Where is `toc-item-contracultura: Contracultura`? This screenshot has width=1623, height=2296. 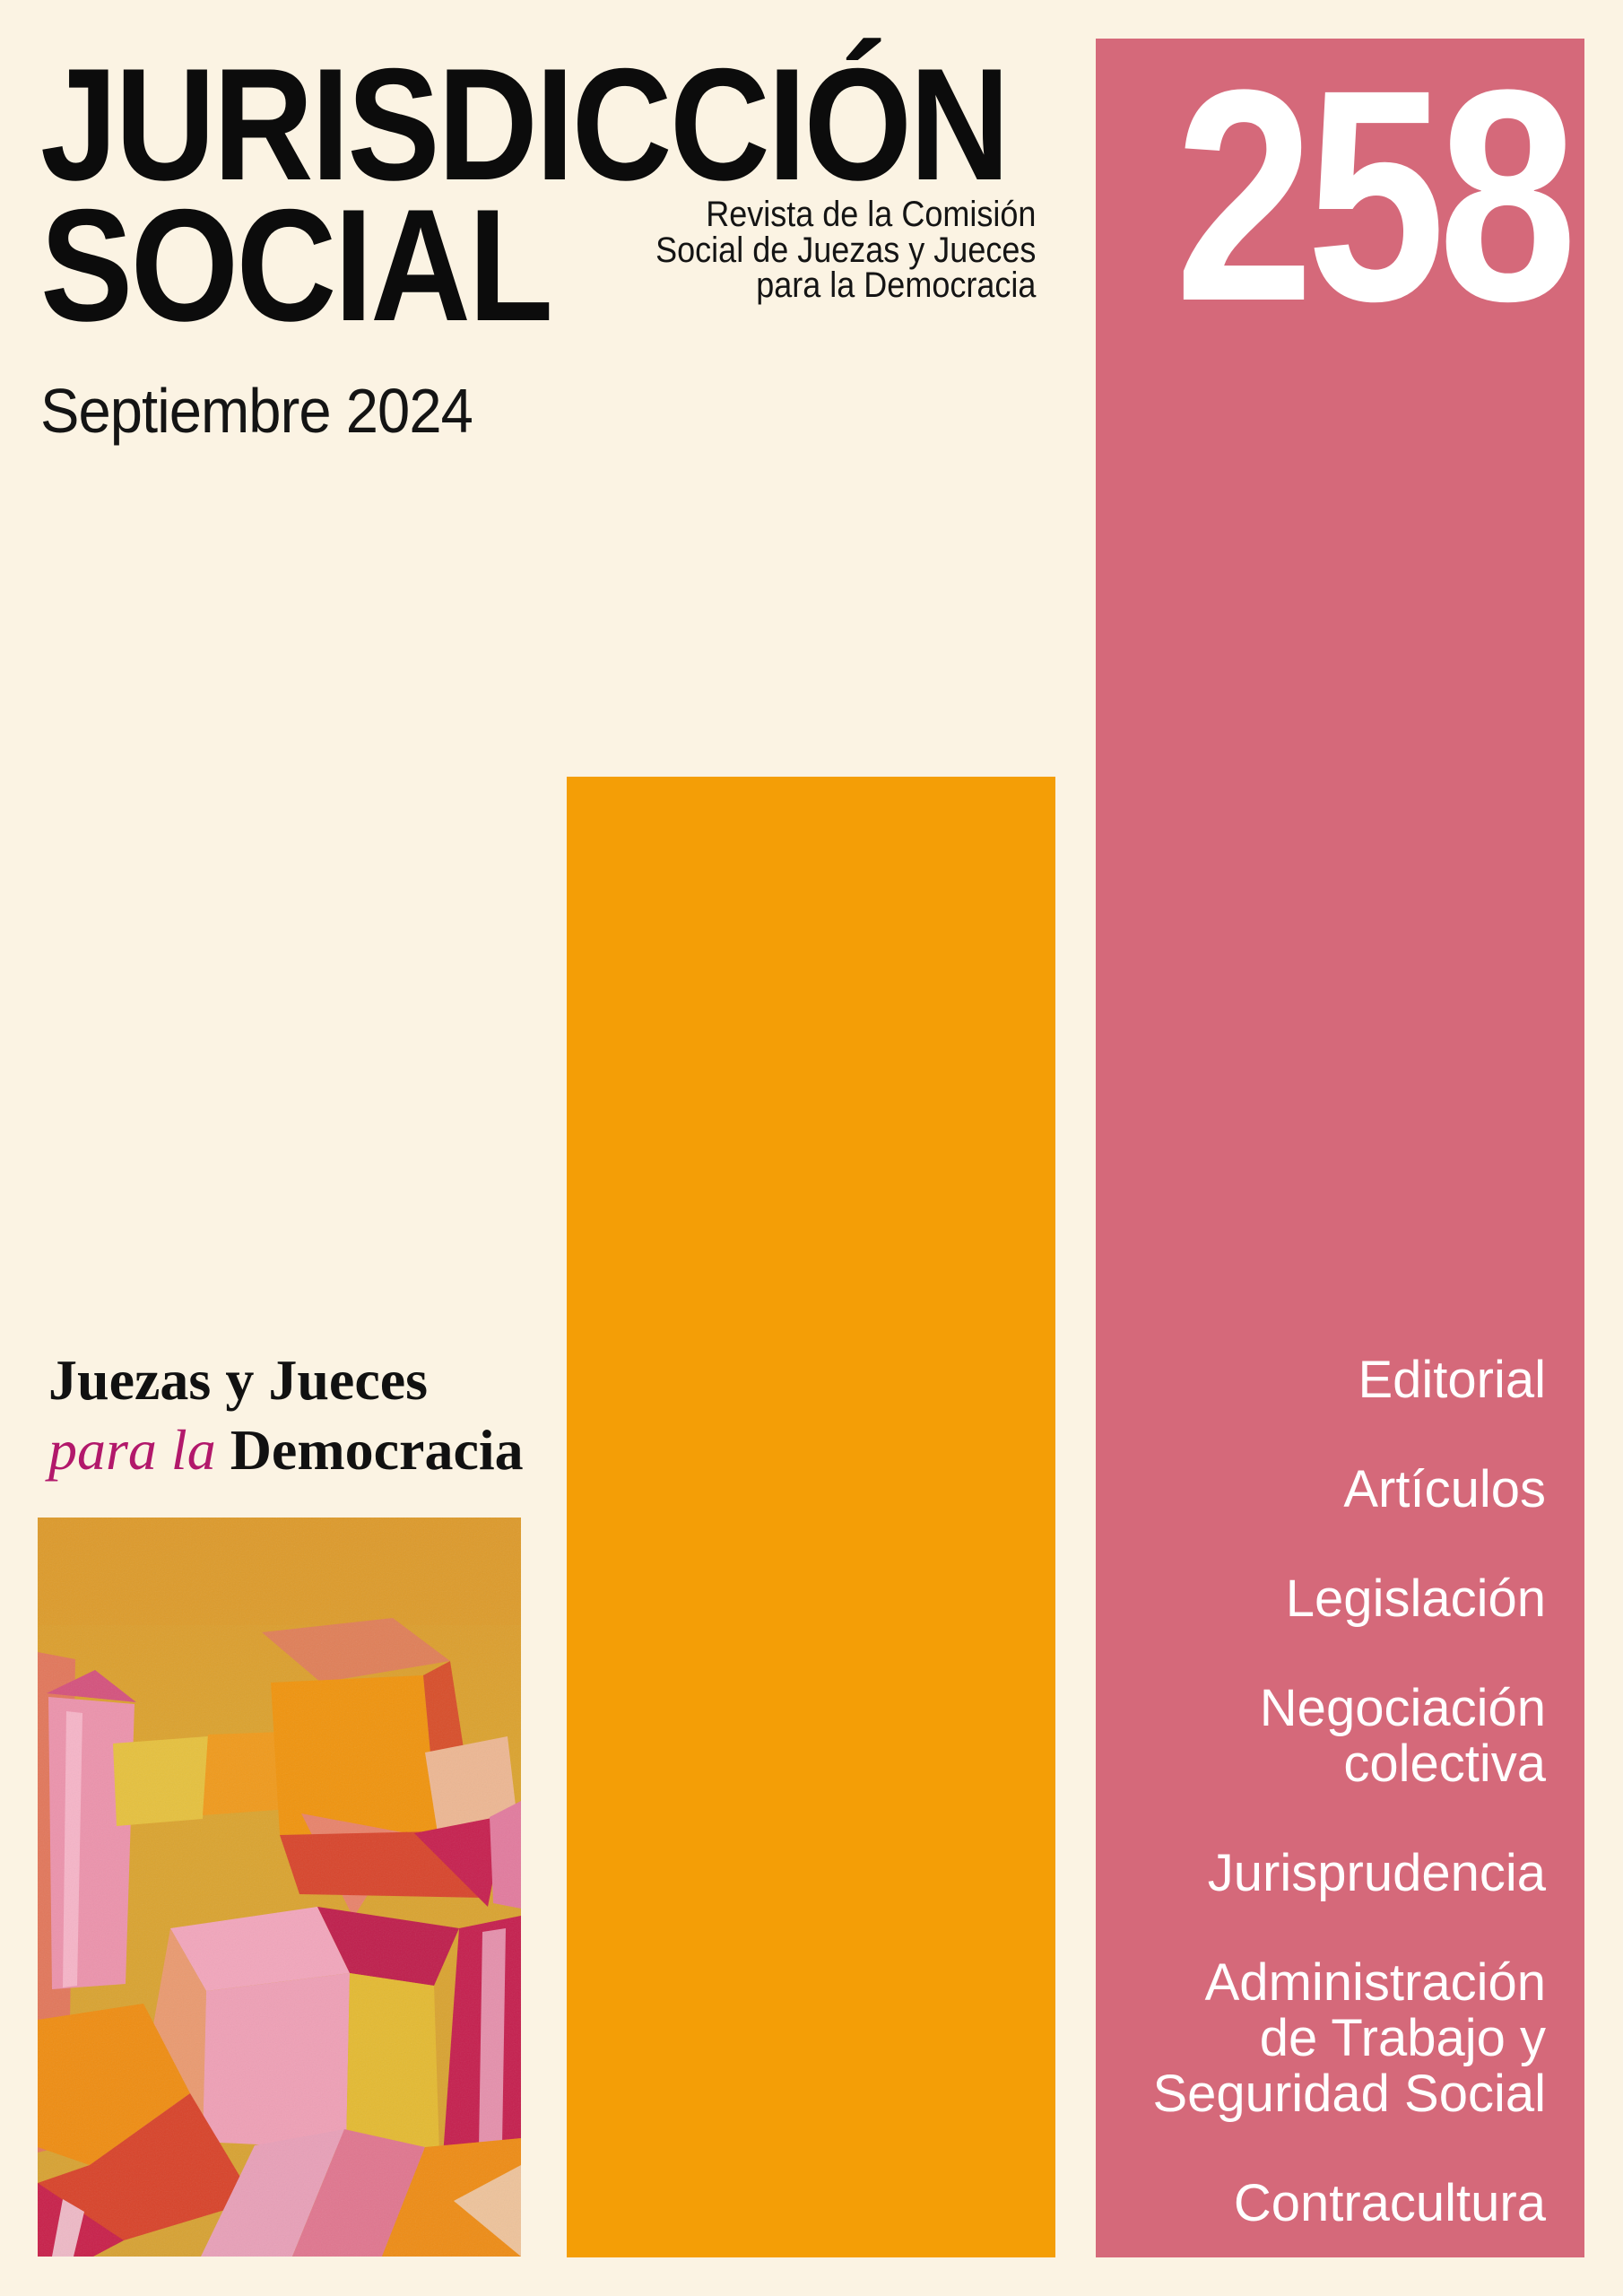 toc-item-contracultura: Contracultura is located at coordinates (1389, 2203).